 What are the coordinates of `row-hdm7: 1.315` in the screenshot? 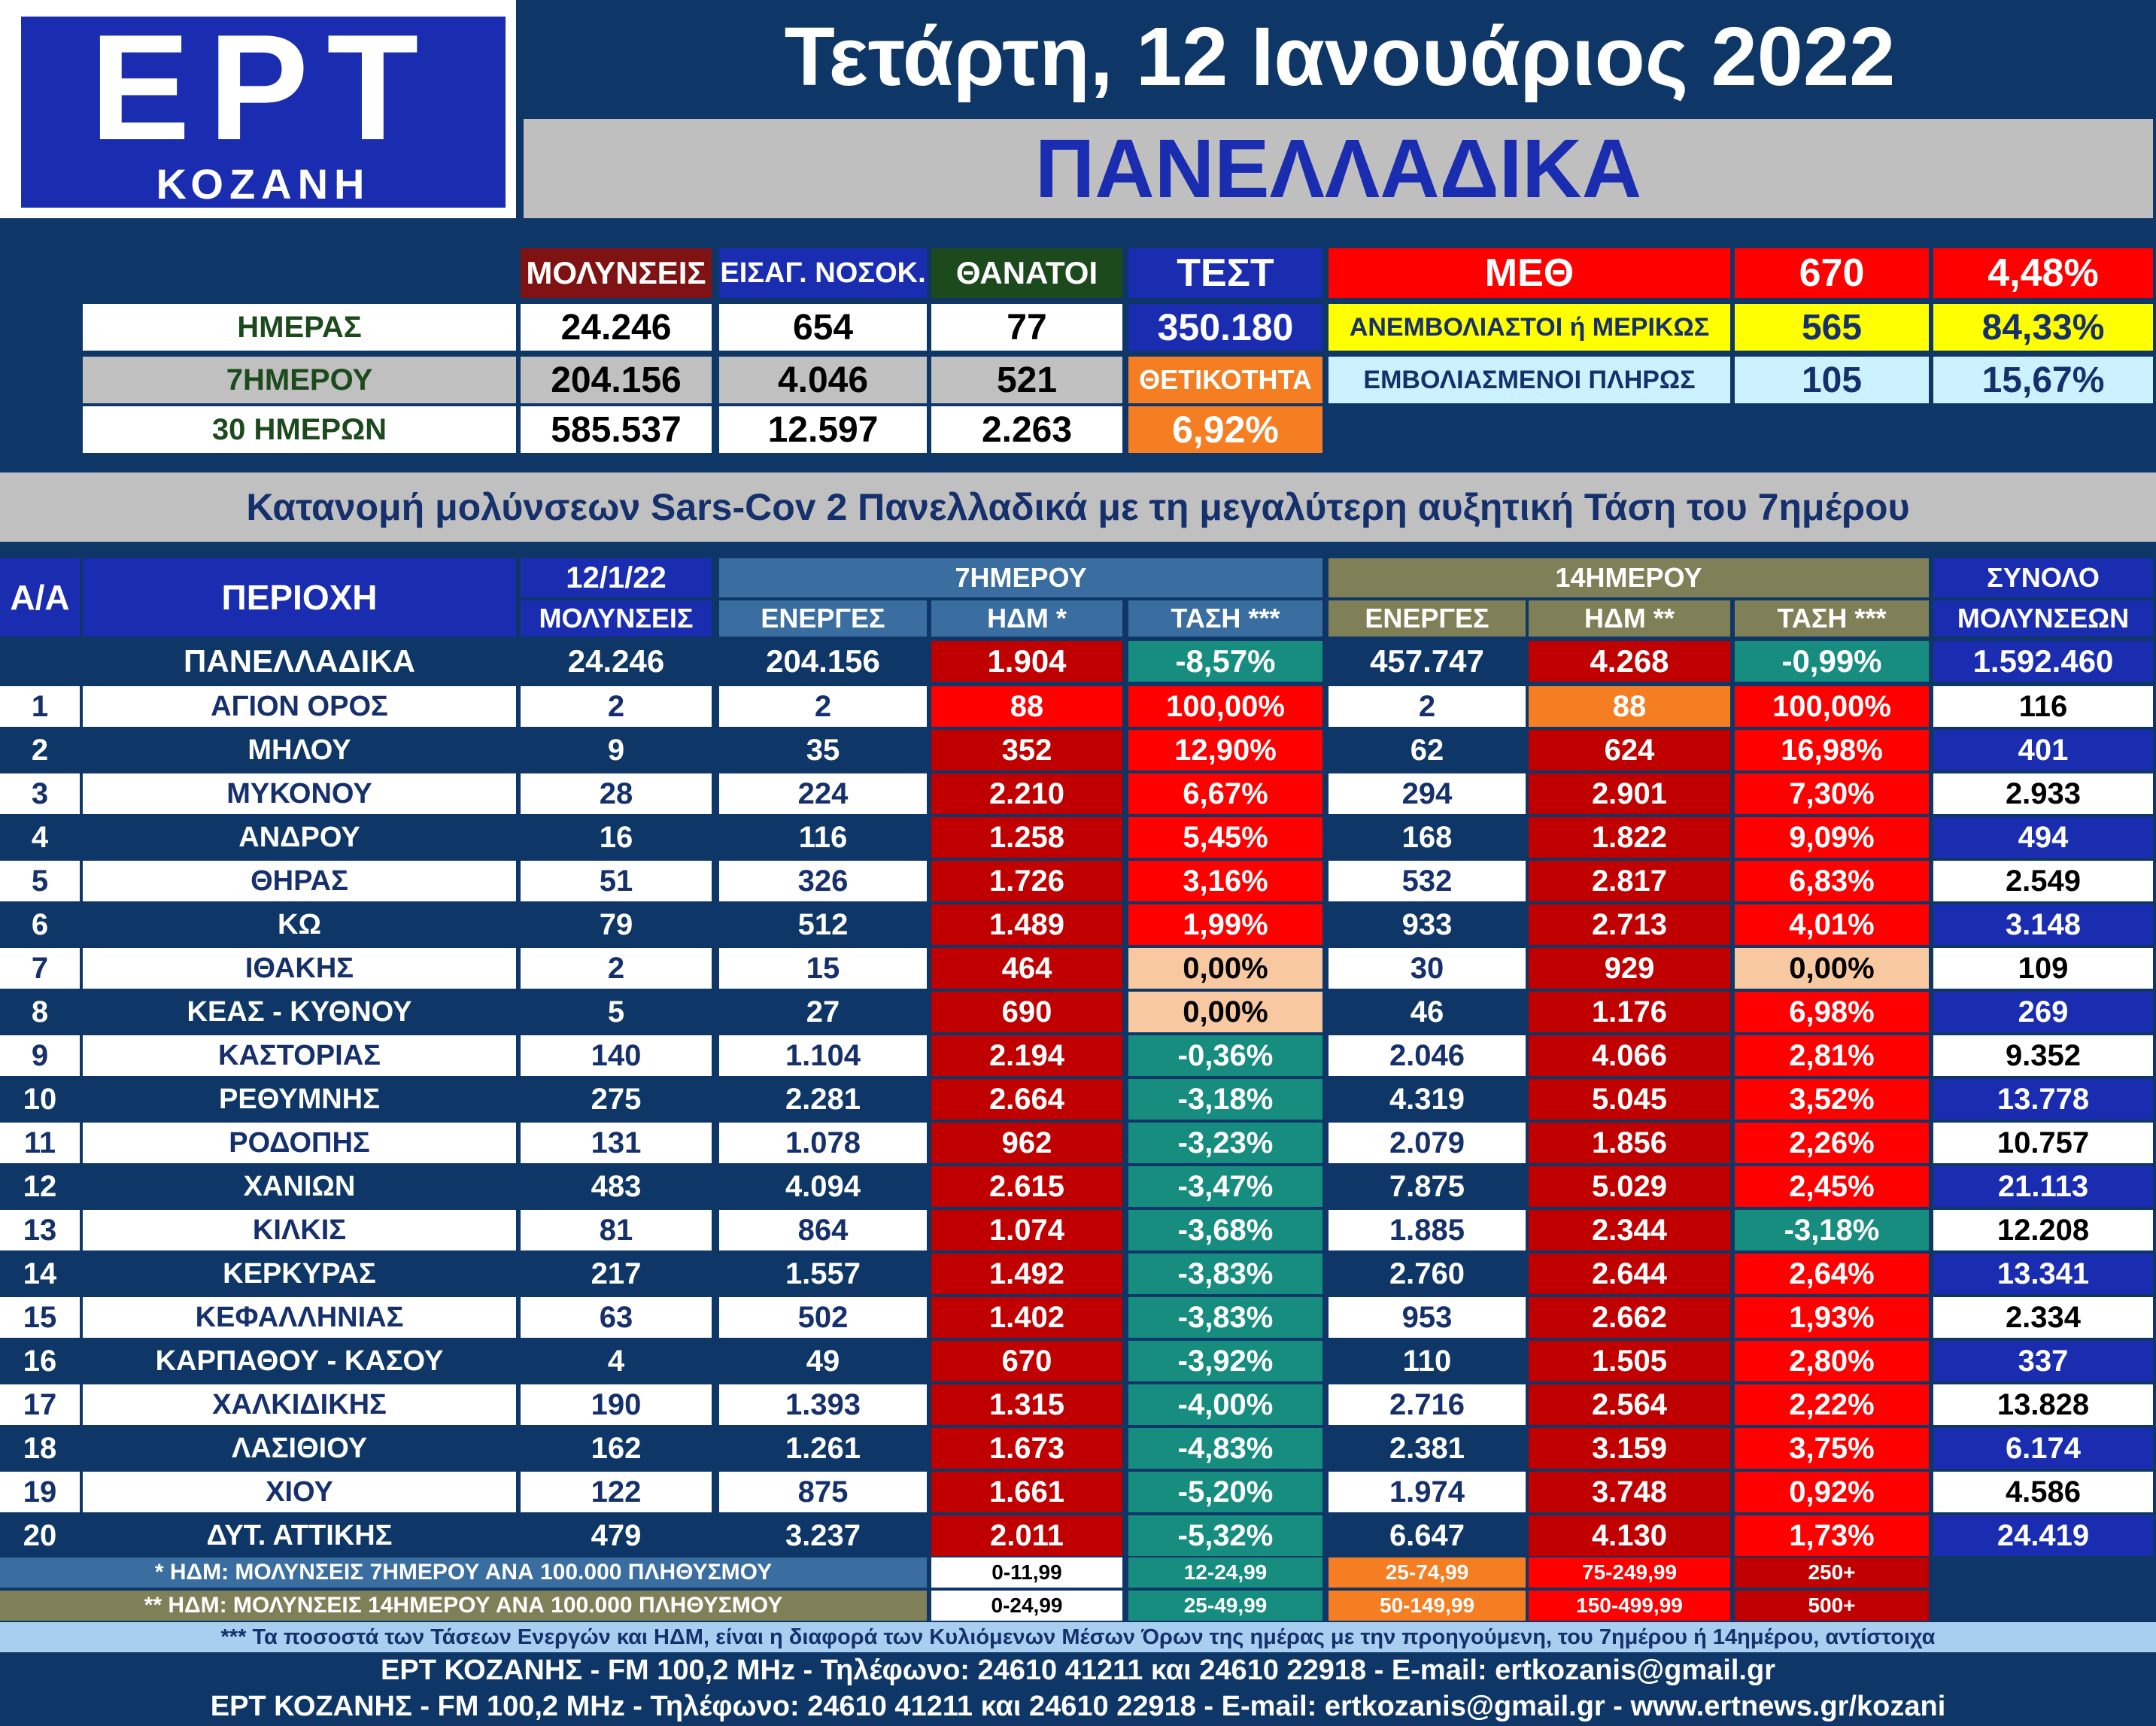 It's located at (1026, 1404).